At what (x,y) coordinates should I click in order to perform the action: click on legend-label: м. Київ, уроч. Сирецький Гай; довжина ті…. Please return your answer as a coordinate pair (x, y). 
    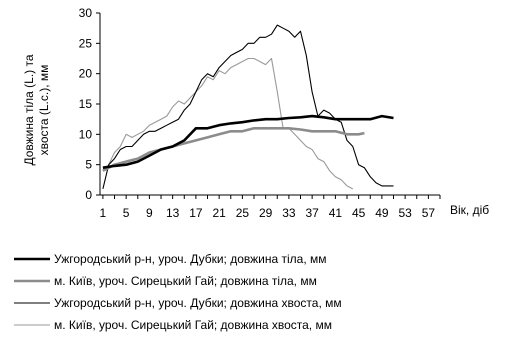
    Looking at the image, I should click on (185, 281).